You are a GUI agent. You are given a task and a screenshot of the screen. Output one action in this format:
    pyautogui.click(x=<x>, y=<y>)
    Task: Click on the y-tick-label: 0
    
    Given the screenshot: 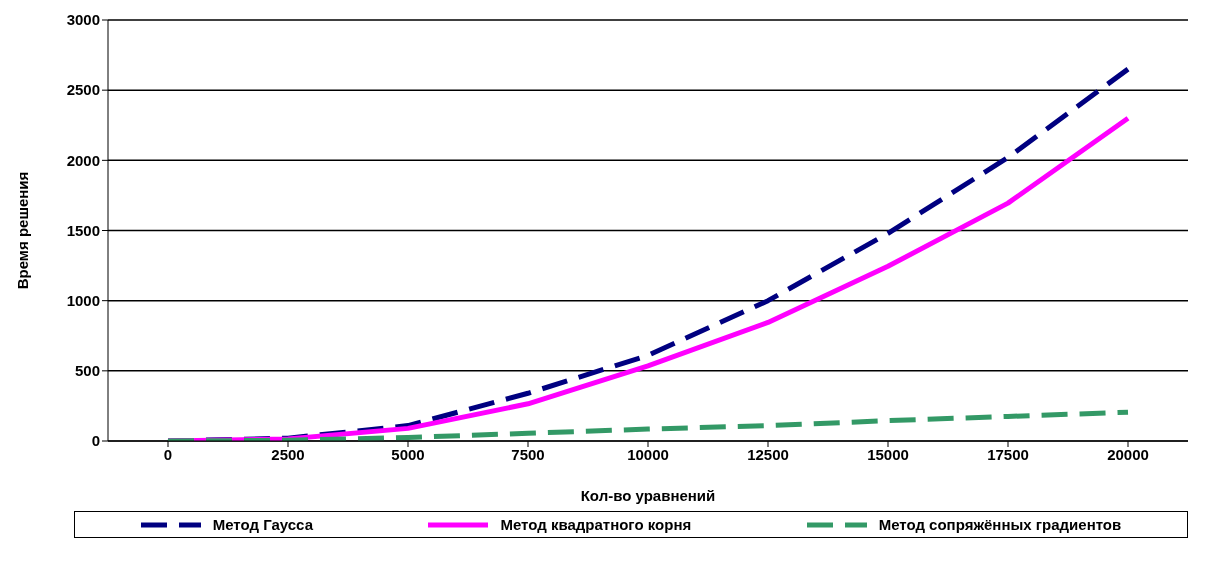 What is the action you would take?
    pyautogui.click(x=95, y=441)
    